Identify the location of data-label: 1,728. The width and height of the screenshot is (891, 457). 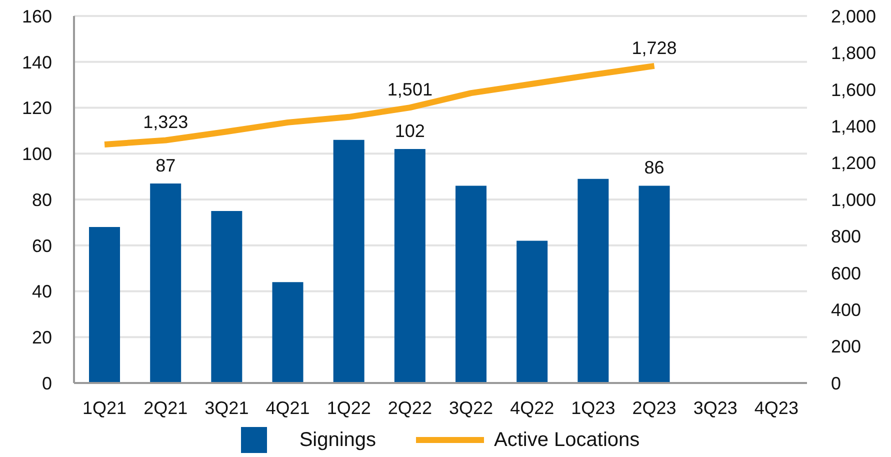
(654, 48).